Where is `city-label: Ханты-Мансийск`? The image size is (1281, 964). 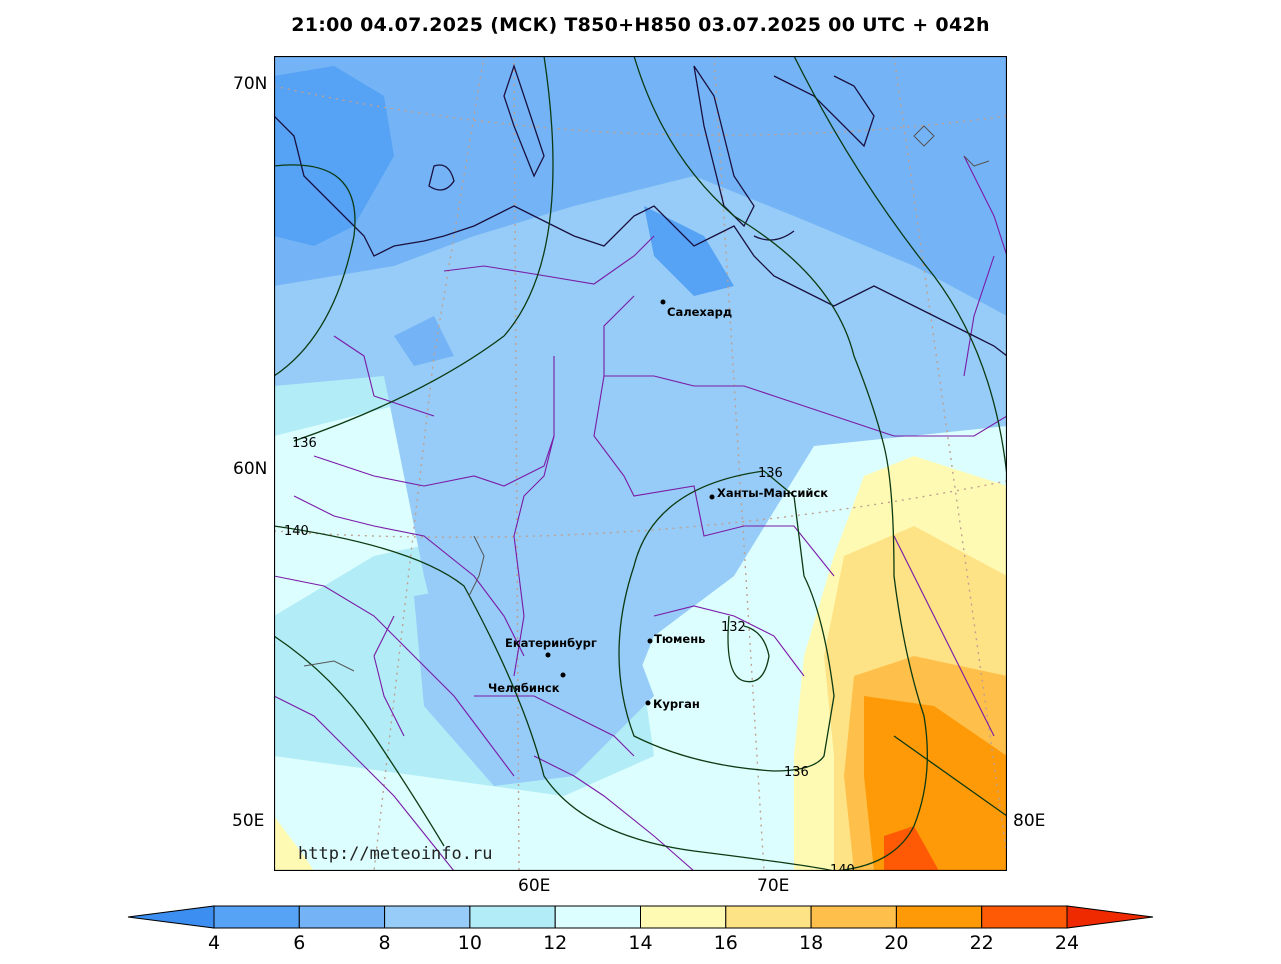 city-label: Ханты-Мансийск is located at coordinates (772, 493).